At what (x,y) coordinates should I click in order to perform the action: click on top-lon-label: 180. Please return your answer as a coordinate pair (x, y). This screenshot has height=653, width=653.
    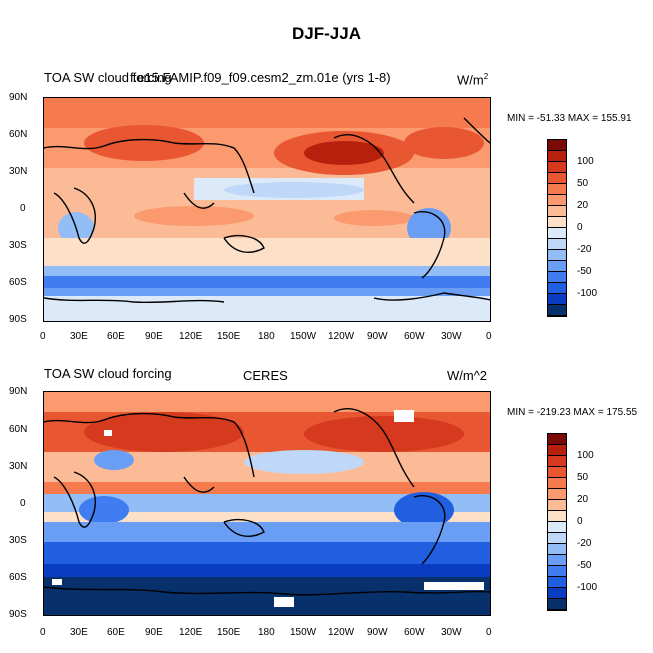
    Looking at the image, I should click on (266, 336).